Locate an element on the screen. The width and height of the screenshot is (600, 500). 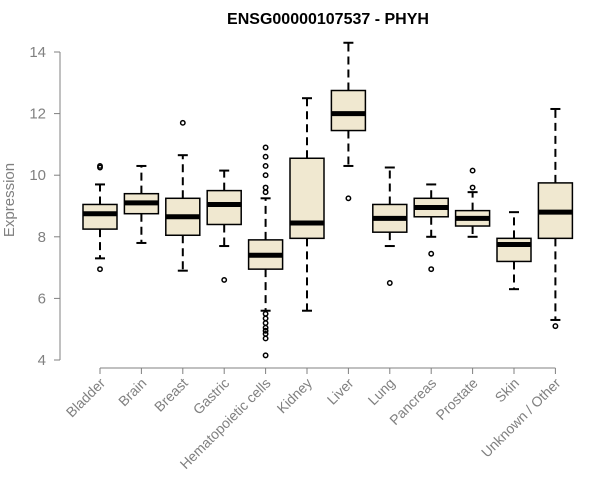
box-liver is located at coordinates (348, 121).